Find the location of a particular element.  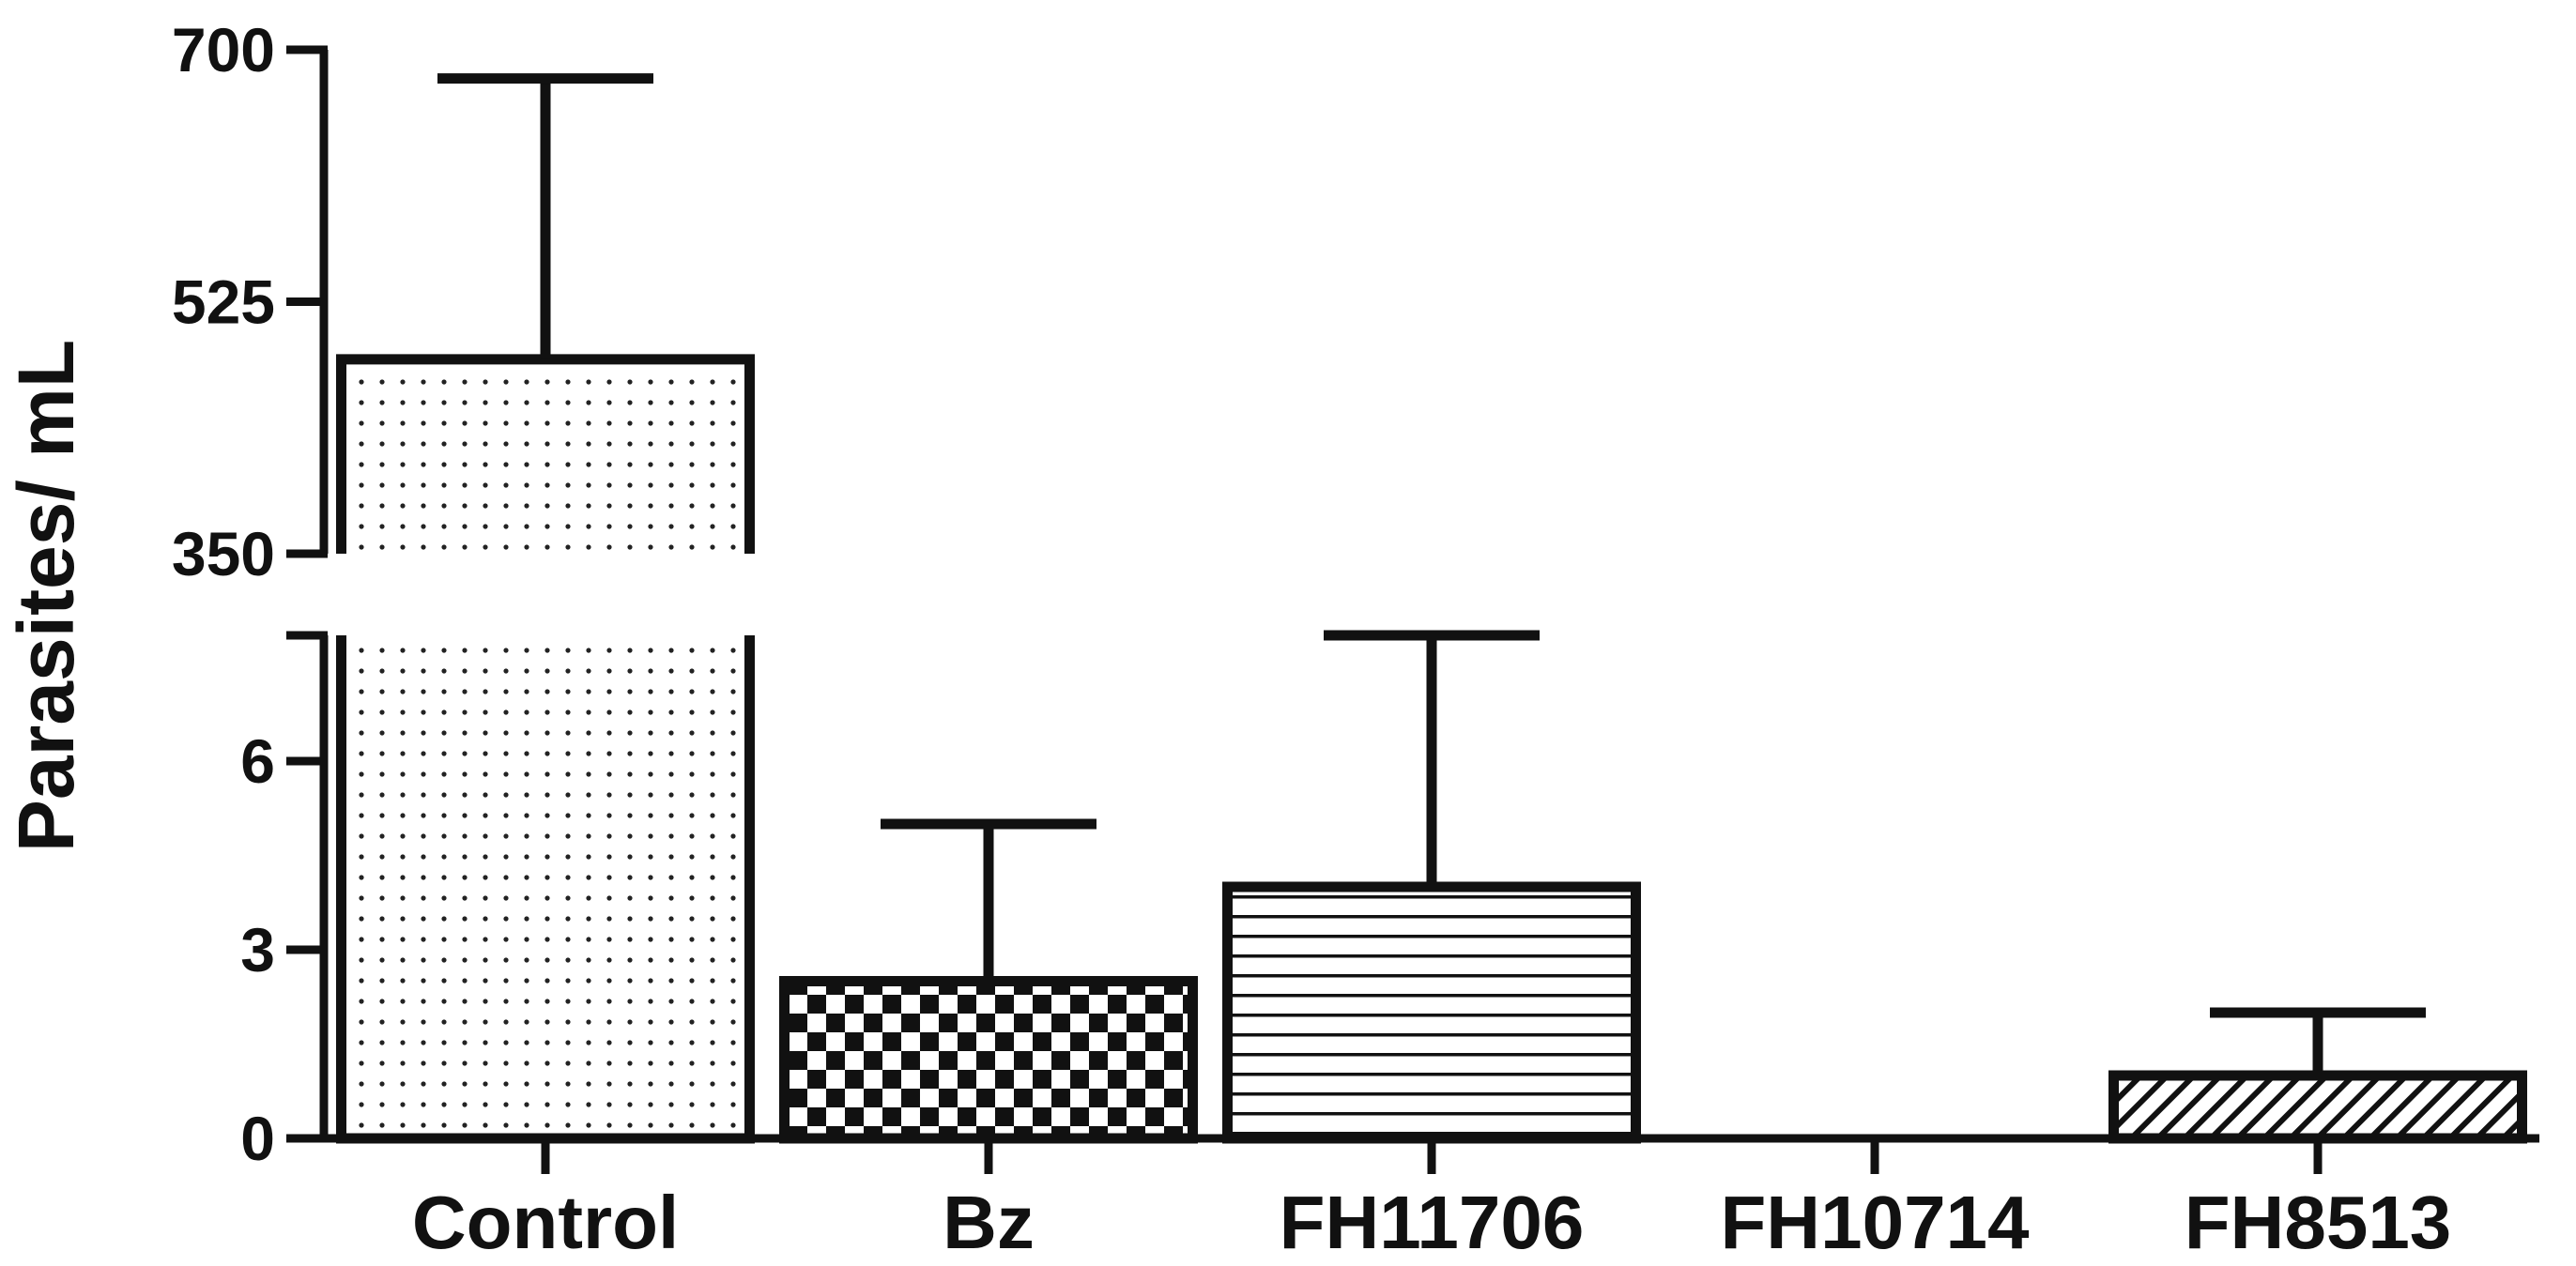

bar-bz is located at coordinates (989, 1060).